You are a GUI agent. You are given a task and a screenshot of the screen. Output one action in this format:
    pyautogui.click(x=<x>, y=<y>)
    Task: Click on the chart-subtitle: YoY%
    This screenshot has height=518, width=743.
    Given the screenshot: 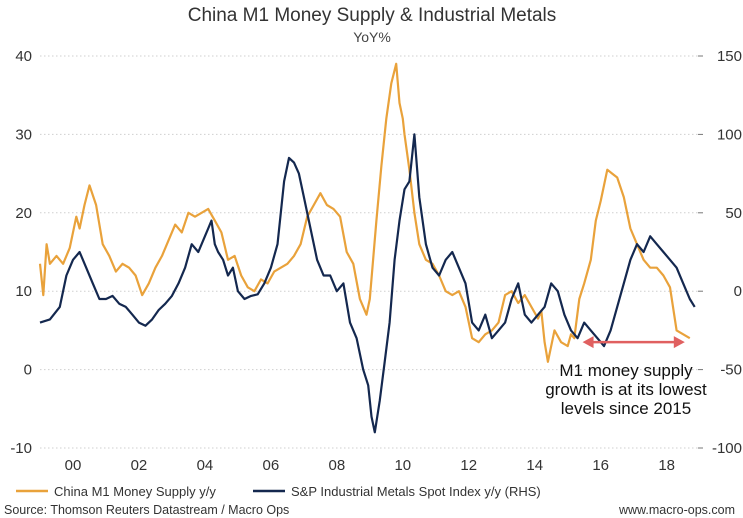 What is the action you would take?
    pyautogui.click(x=372, y=37)
    